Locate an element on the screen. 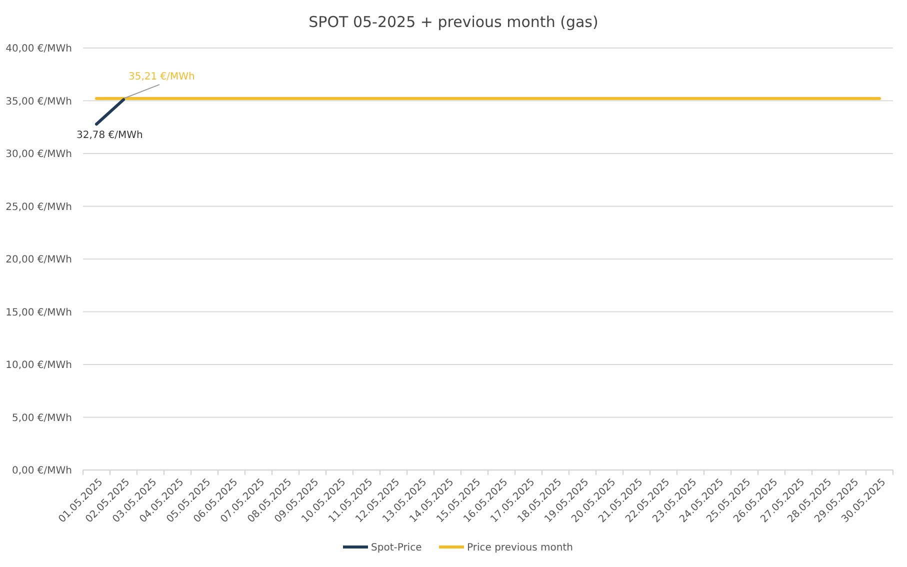 This screenshot has height=567, width=907. y-tick-label: 30,00 €/MWh is located at coordinates (39, 154).